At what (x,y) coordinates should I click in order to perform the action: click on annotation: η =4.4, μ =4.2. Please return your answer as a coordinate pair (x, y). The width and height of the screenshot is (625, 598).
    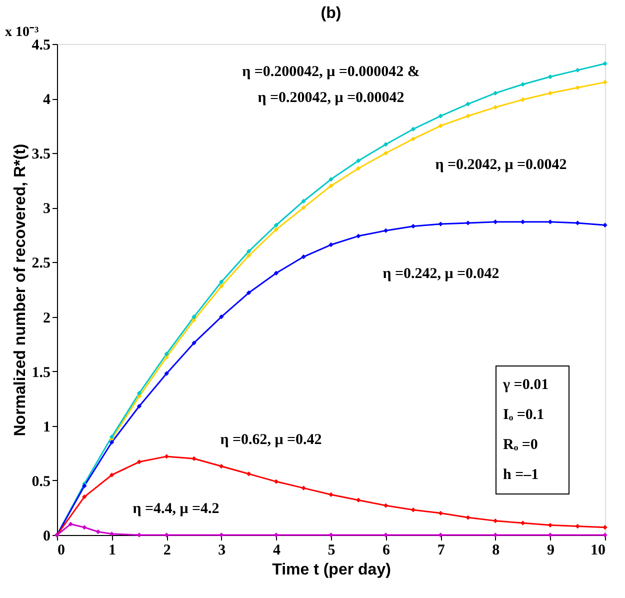
    Looking at the image, I should click on (176, 509).